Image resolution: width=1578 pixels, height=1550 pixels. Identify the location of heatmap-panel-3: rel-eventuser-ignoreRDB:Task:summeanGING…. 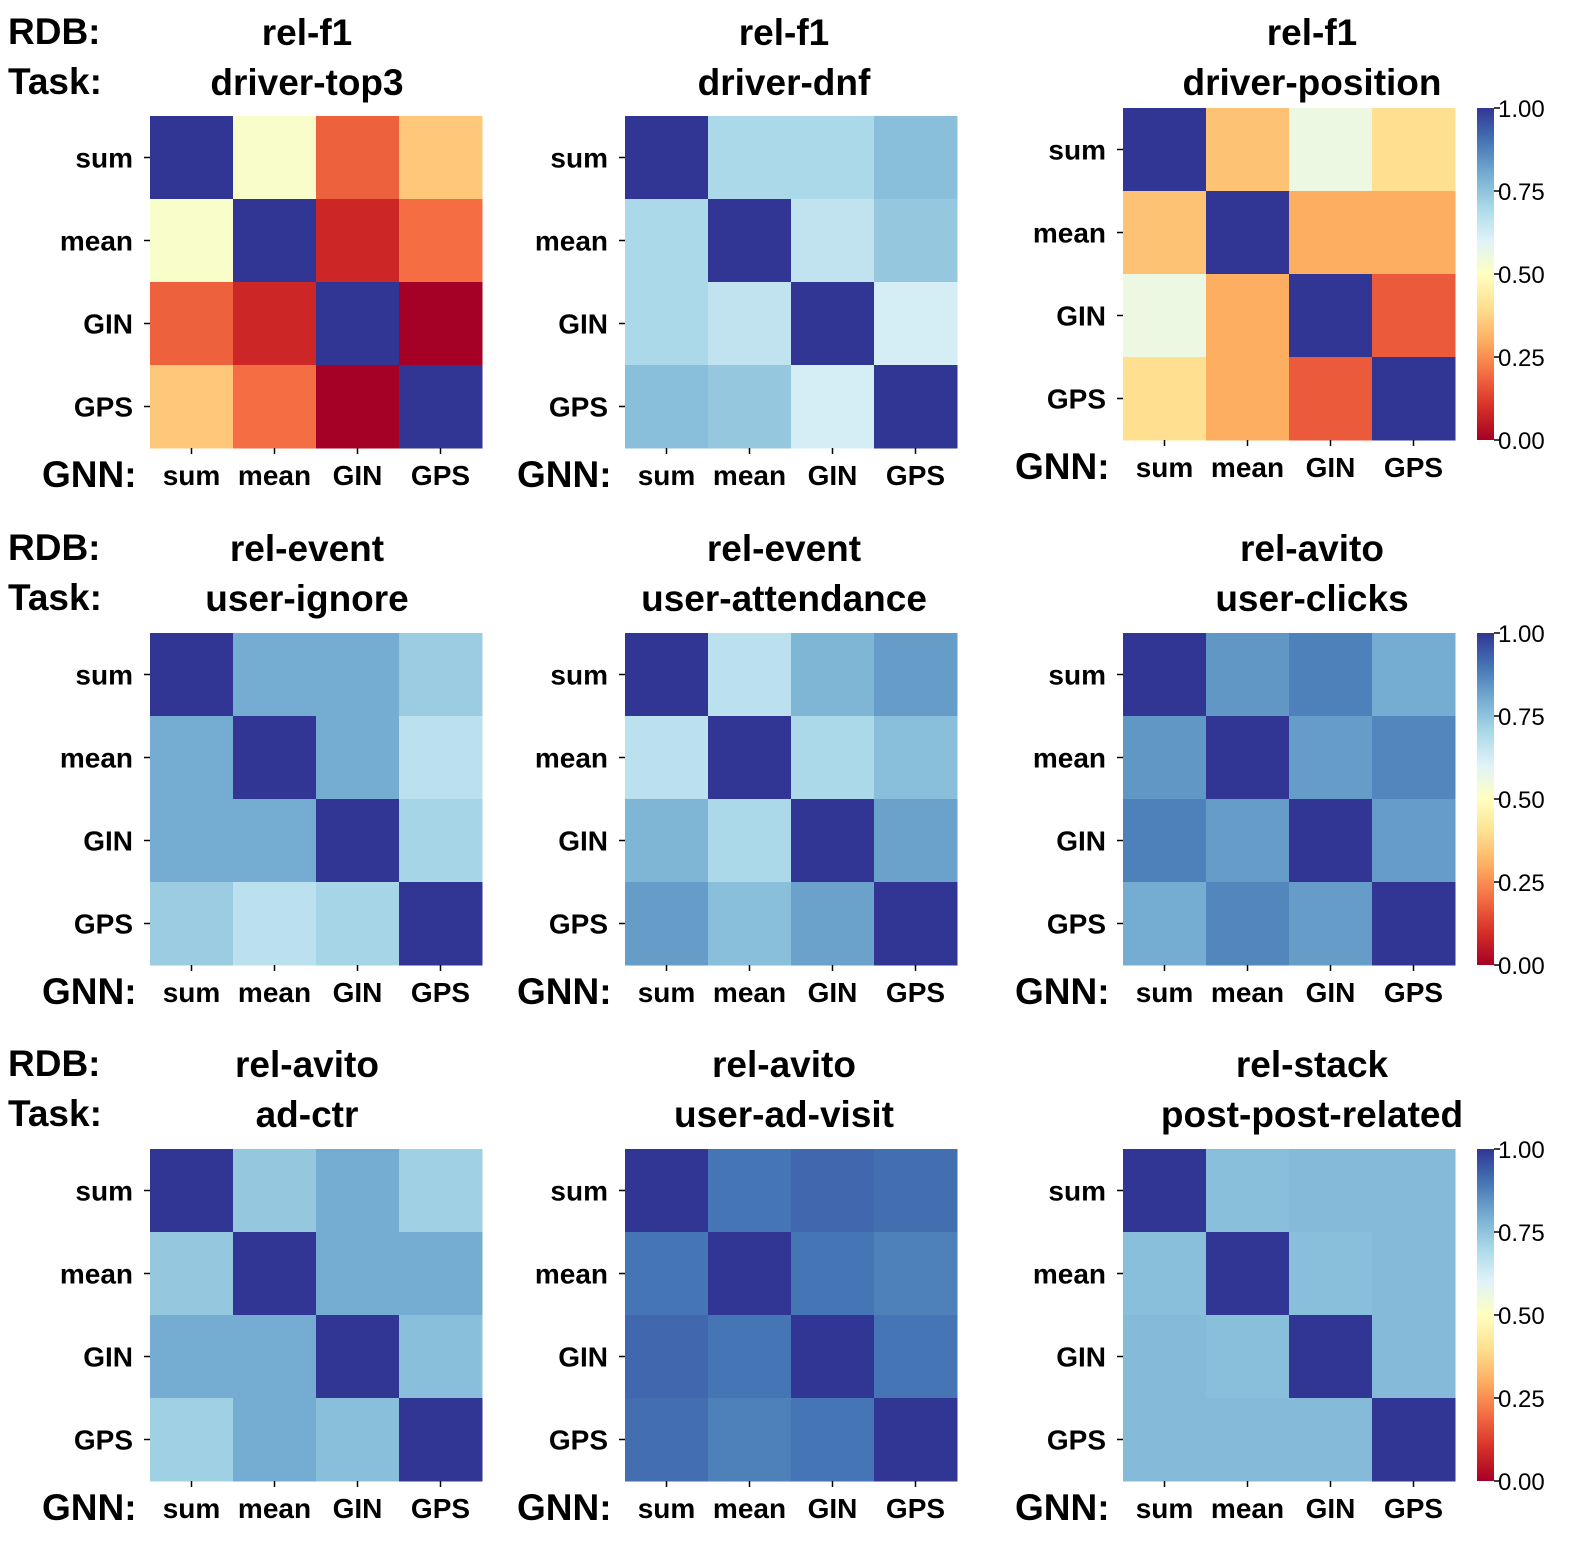
(245, 769).